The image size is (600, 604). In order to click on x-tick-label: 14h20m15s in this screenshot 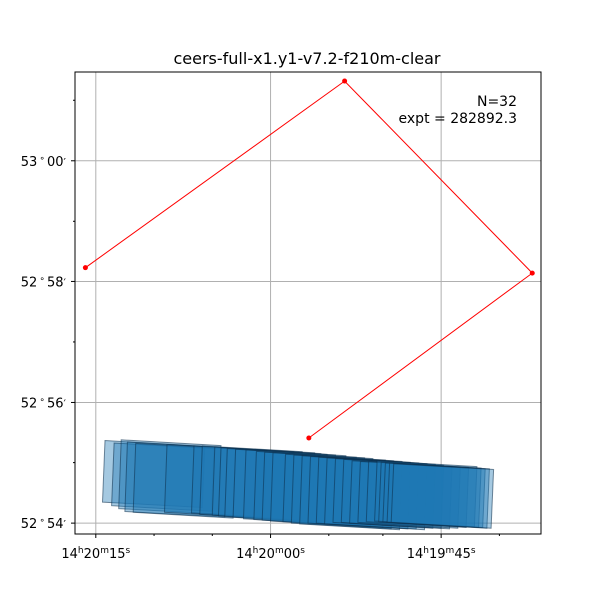, I will do `click(95, 554)`.